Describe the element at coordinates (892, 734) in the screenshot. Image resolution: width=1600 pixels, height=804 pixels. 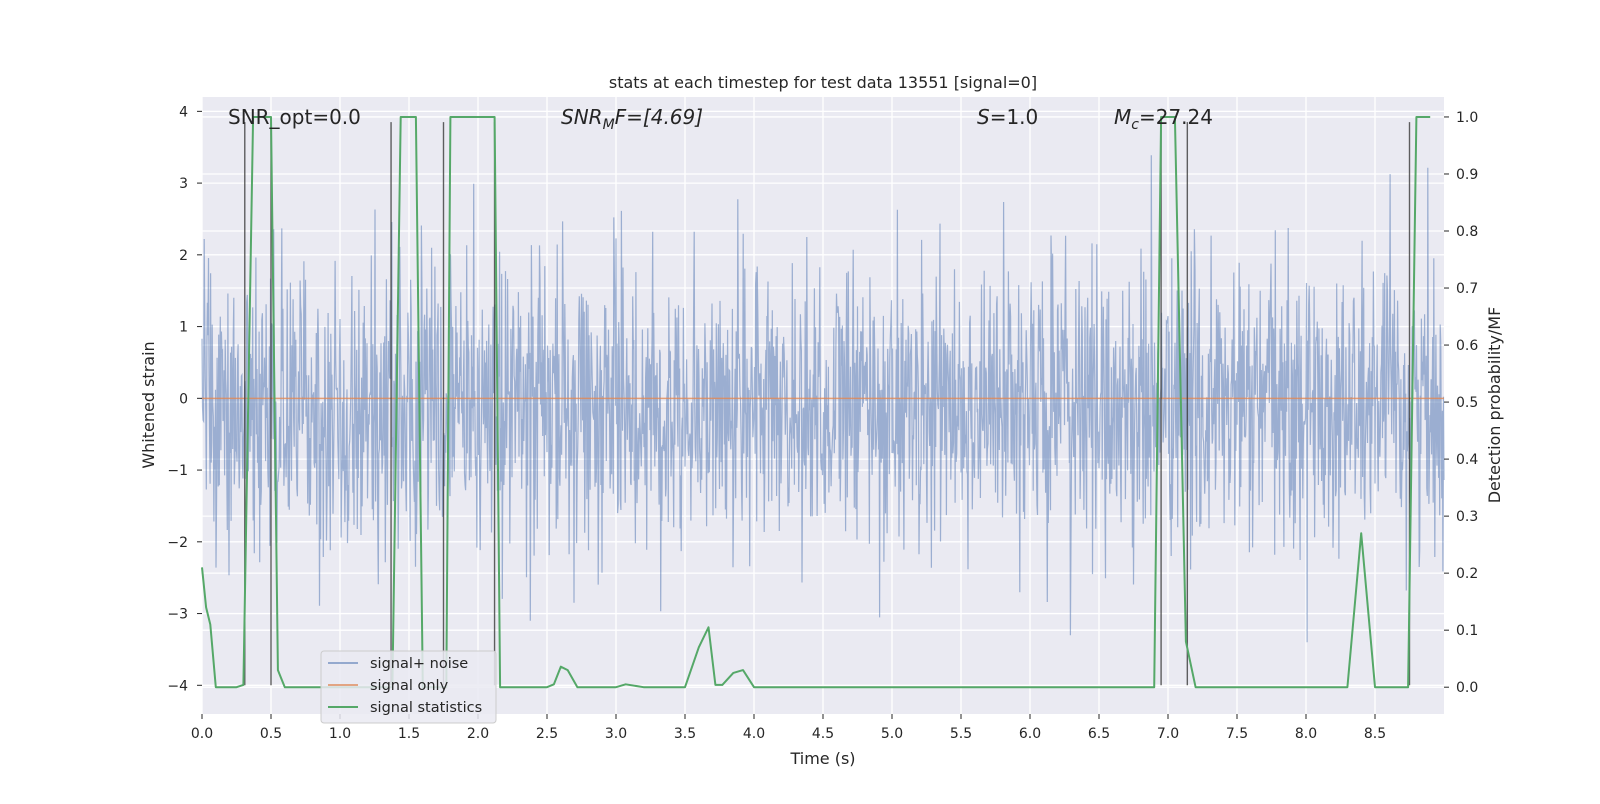
I see `x-tick-label: 5.0` at that location.